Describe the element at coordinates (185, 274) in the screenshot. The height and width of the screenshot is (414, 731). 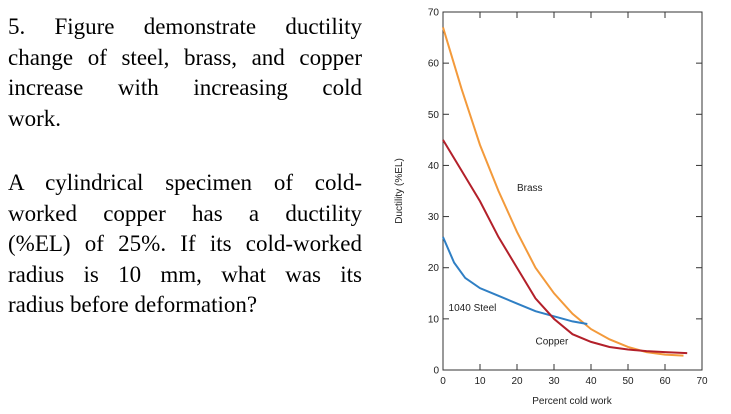
I see `text-line: radius is 10 mm, what was its` at that location.